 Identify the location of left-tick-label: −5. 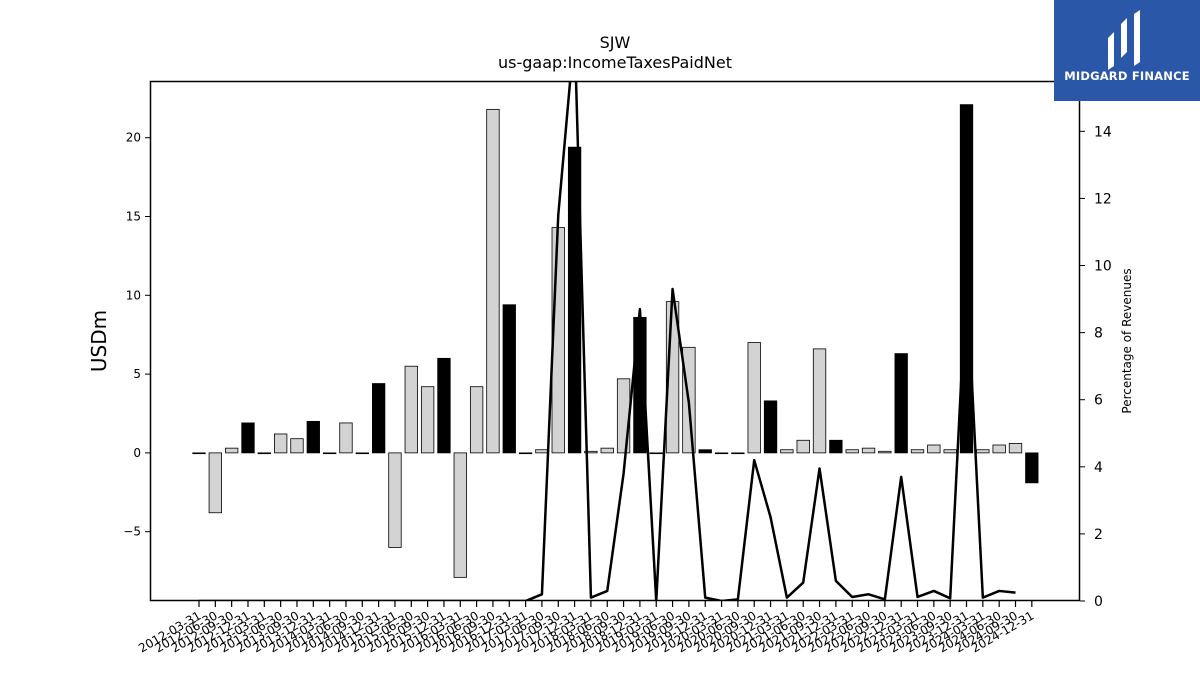
(132, 532).